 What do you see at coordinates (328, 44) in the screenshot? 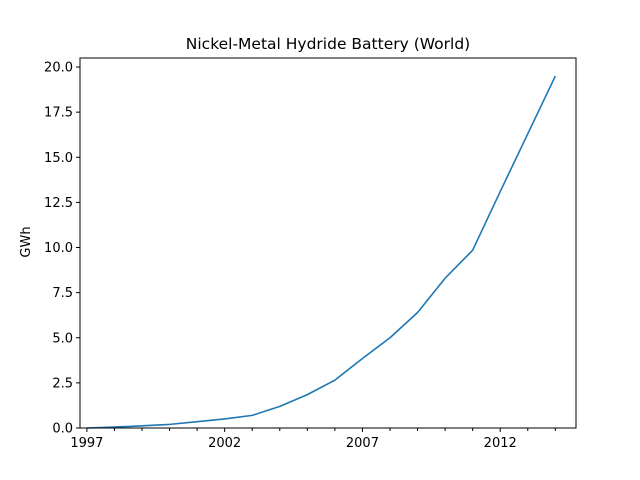
I see `chart-title: Nickel-Metal Hydride Battery (World)` at bounding box center [328, 44].